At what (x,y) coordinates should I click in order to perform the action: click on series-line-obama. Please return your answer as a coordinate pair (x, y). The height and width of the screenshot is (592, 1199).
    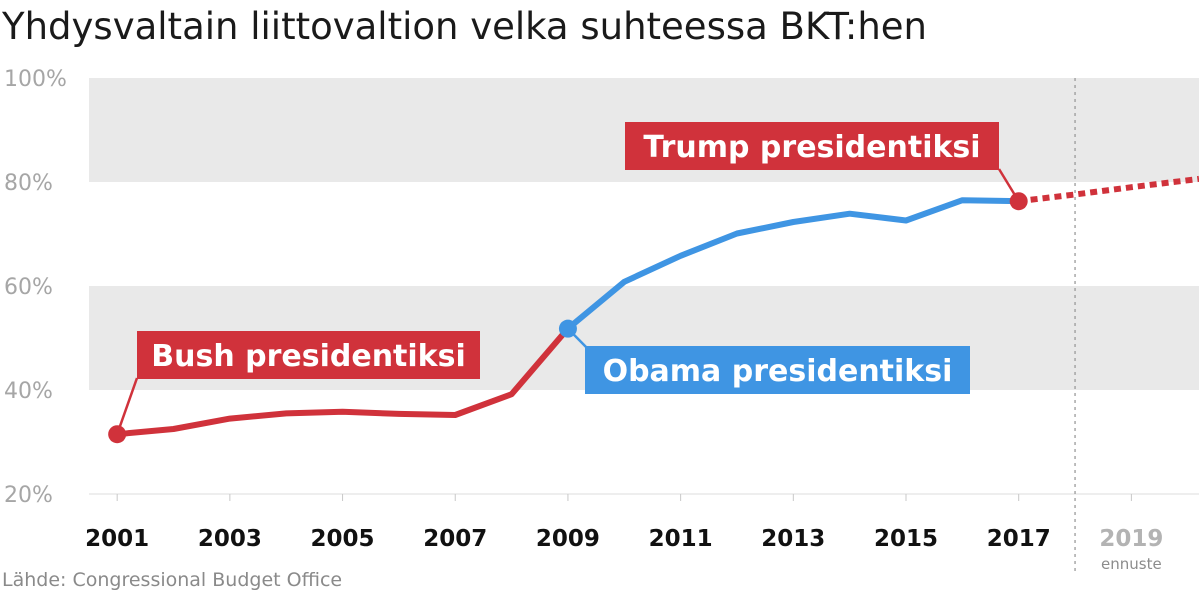
    Looking at the image, I should click on (793, 264).